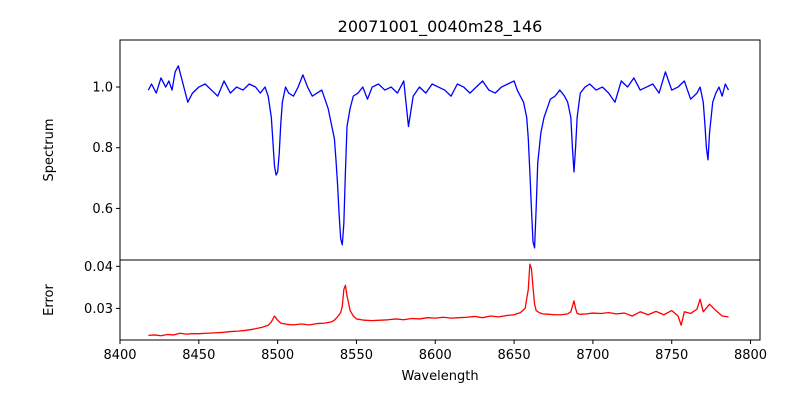 Image resolution: width=800 pixels, height=400 pixels. What do you see at coordinates (439, 376) in the screenshot?
I see `wavelength-x-label: Wavelength` at bounding box center [439, 376].